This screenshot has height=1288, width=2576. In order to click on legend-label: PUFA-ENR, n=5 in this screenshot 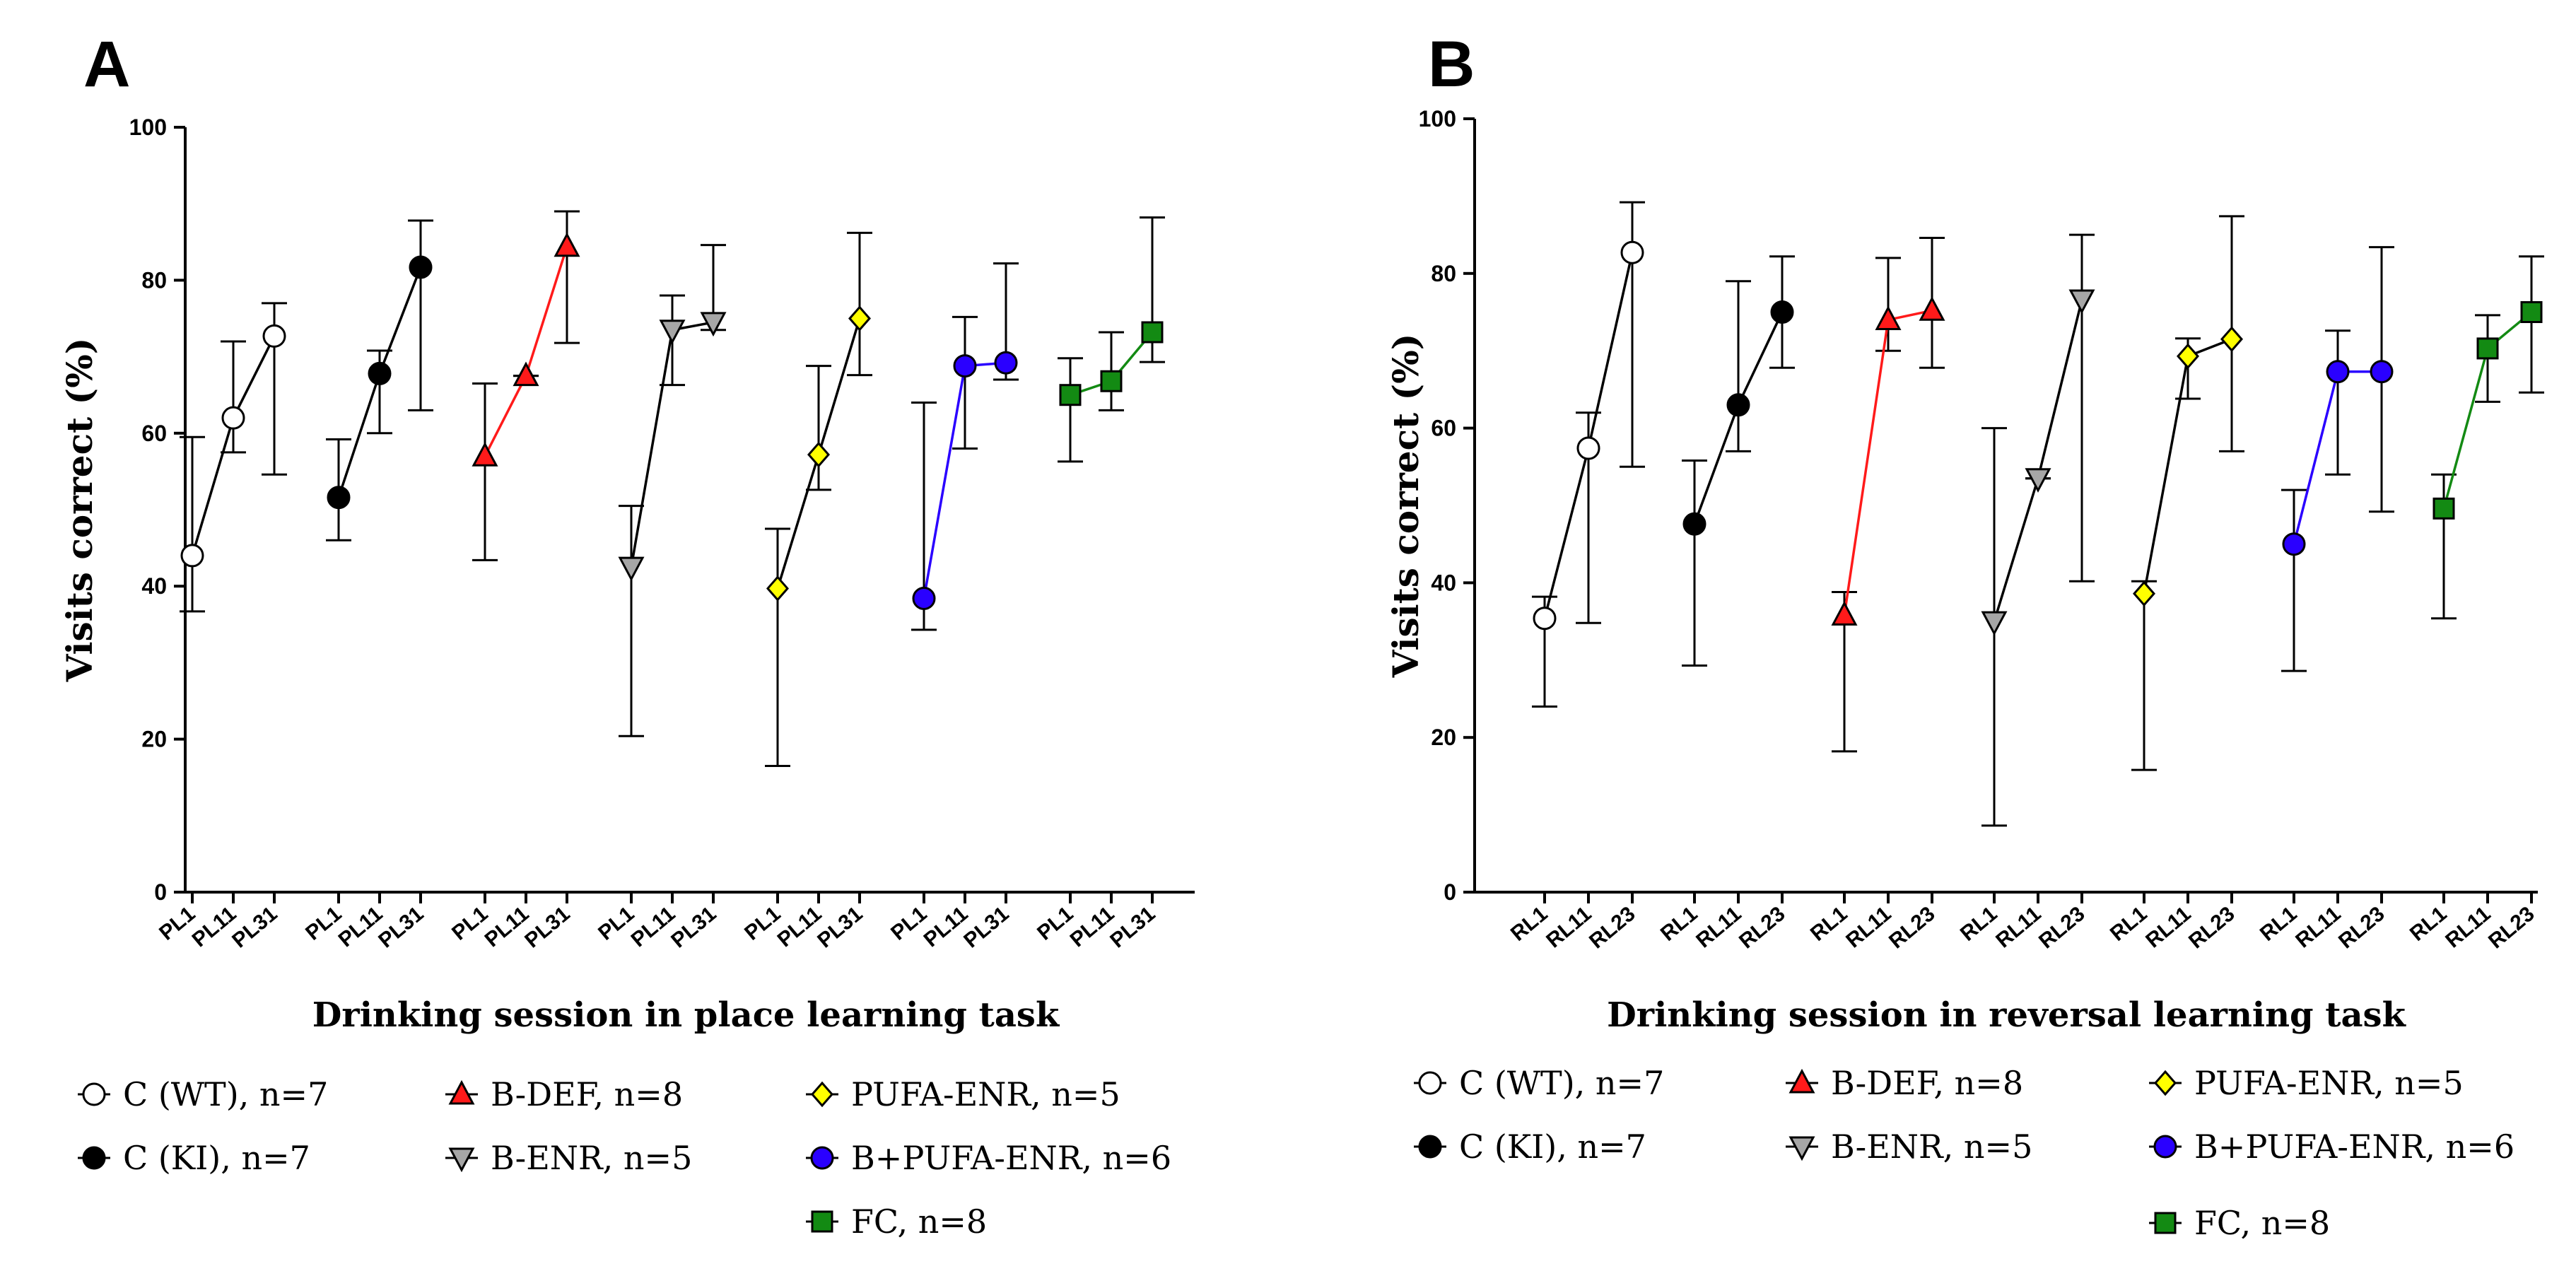, I will do `click(985, 1094)`.